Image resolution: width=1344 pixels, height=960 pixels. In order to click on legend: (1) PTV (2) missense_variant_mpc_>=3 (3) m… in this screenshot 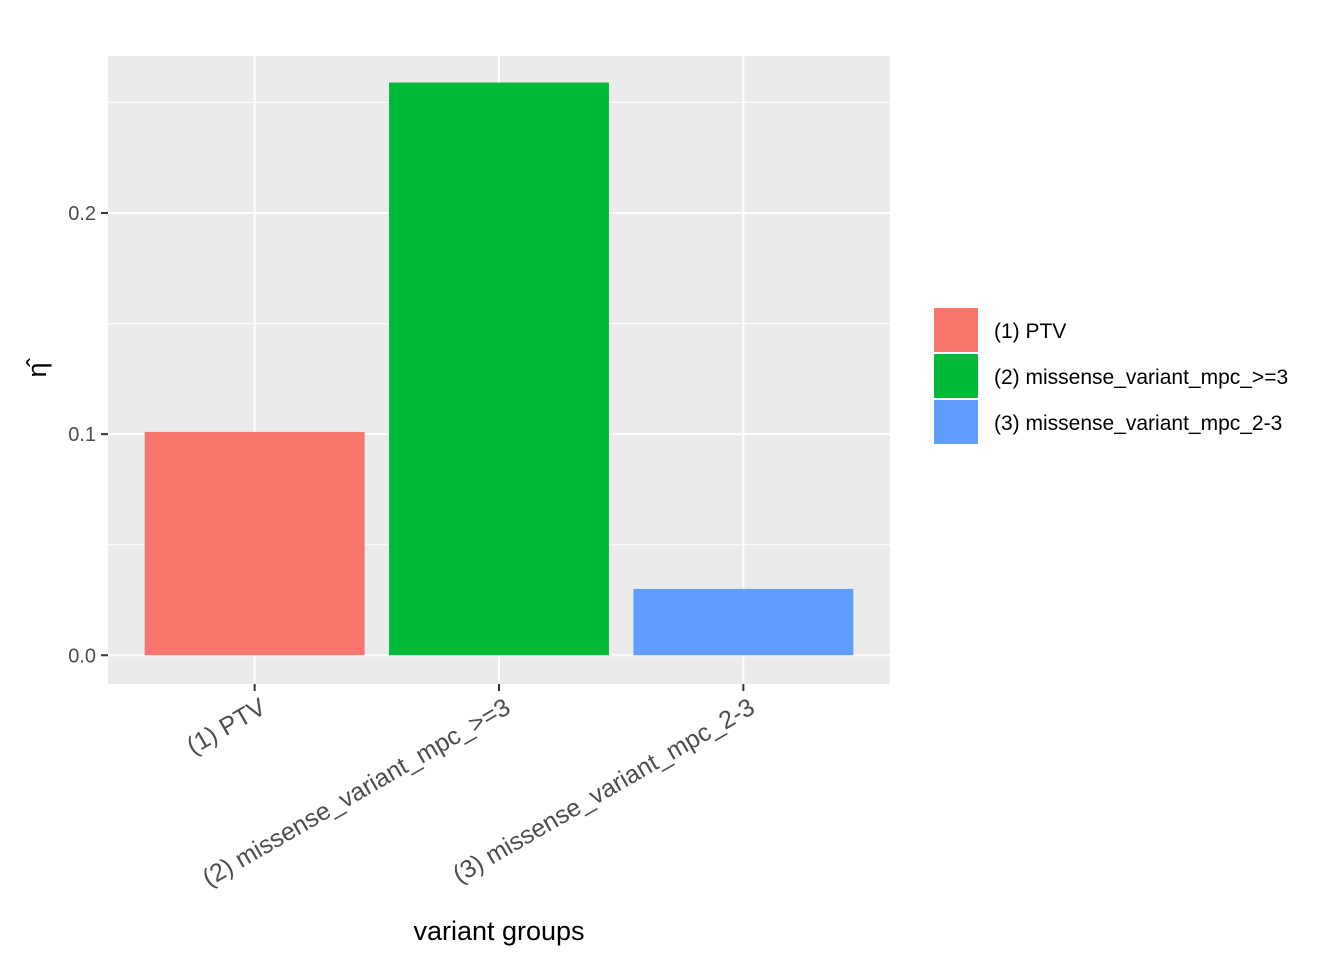, I will do `click(1111, 376)`.